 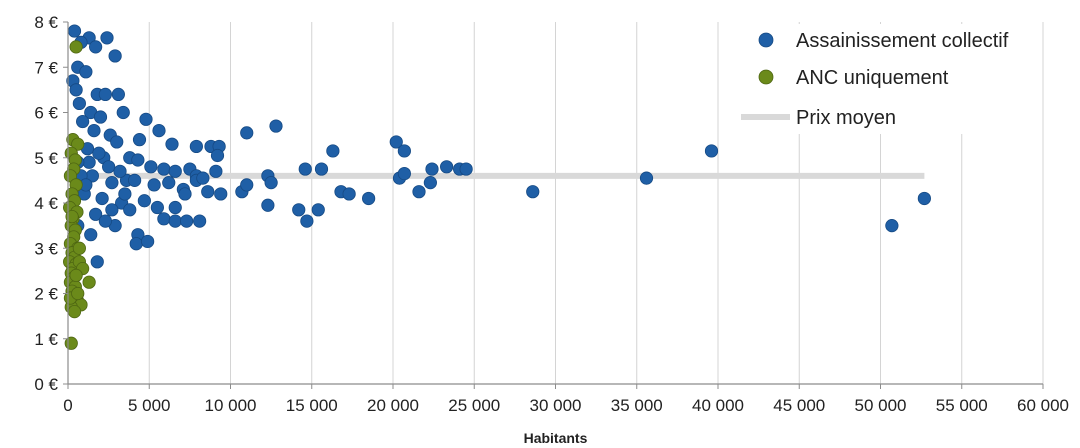 What do you see at coordinates (231, 405) in the screenshot?
I see `x-tick-label: 10 000` at bounding box center [231, 405].